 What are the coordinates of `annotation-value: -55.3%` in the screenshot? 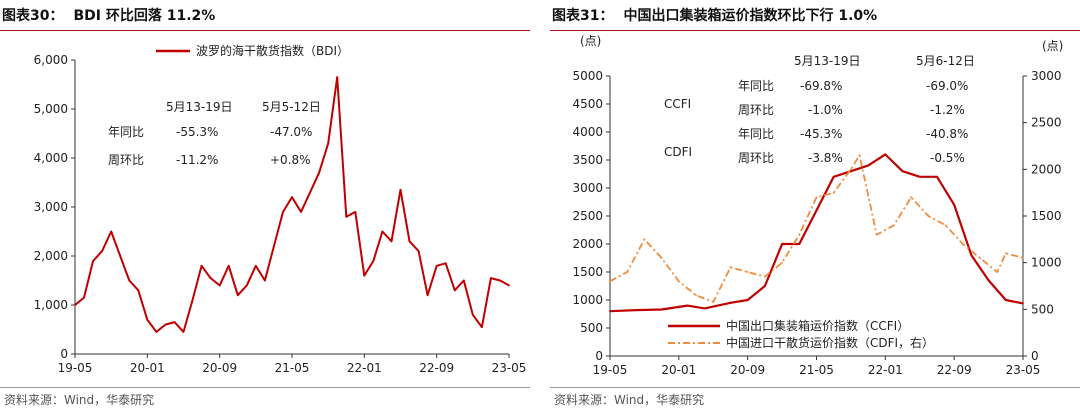 It's located at (197, 132).